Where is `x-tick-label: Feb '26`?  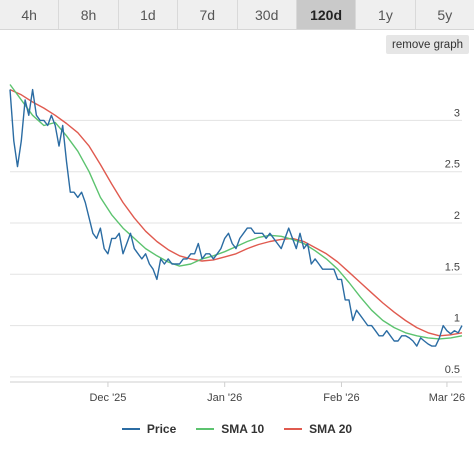
x-tick-label: Feb '26 is located at coordinates (341, 398).